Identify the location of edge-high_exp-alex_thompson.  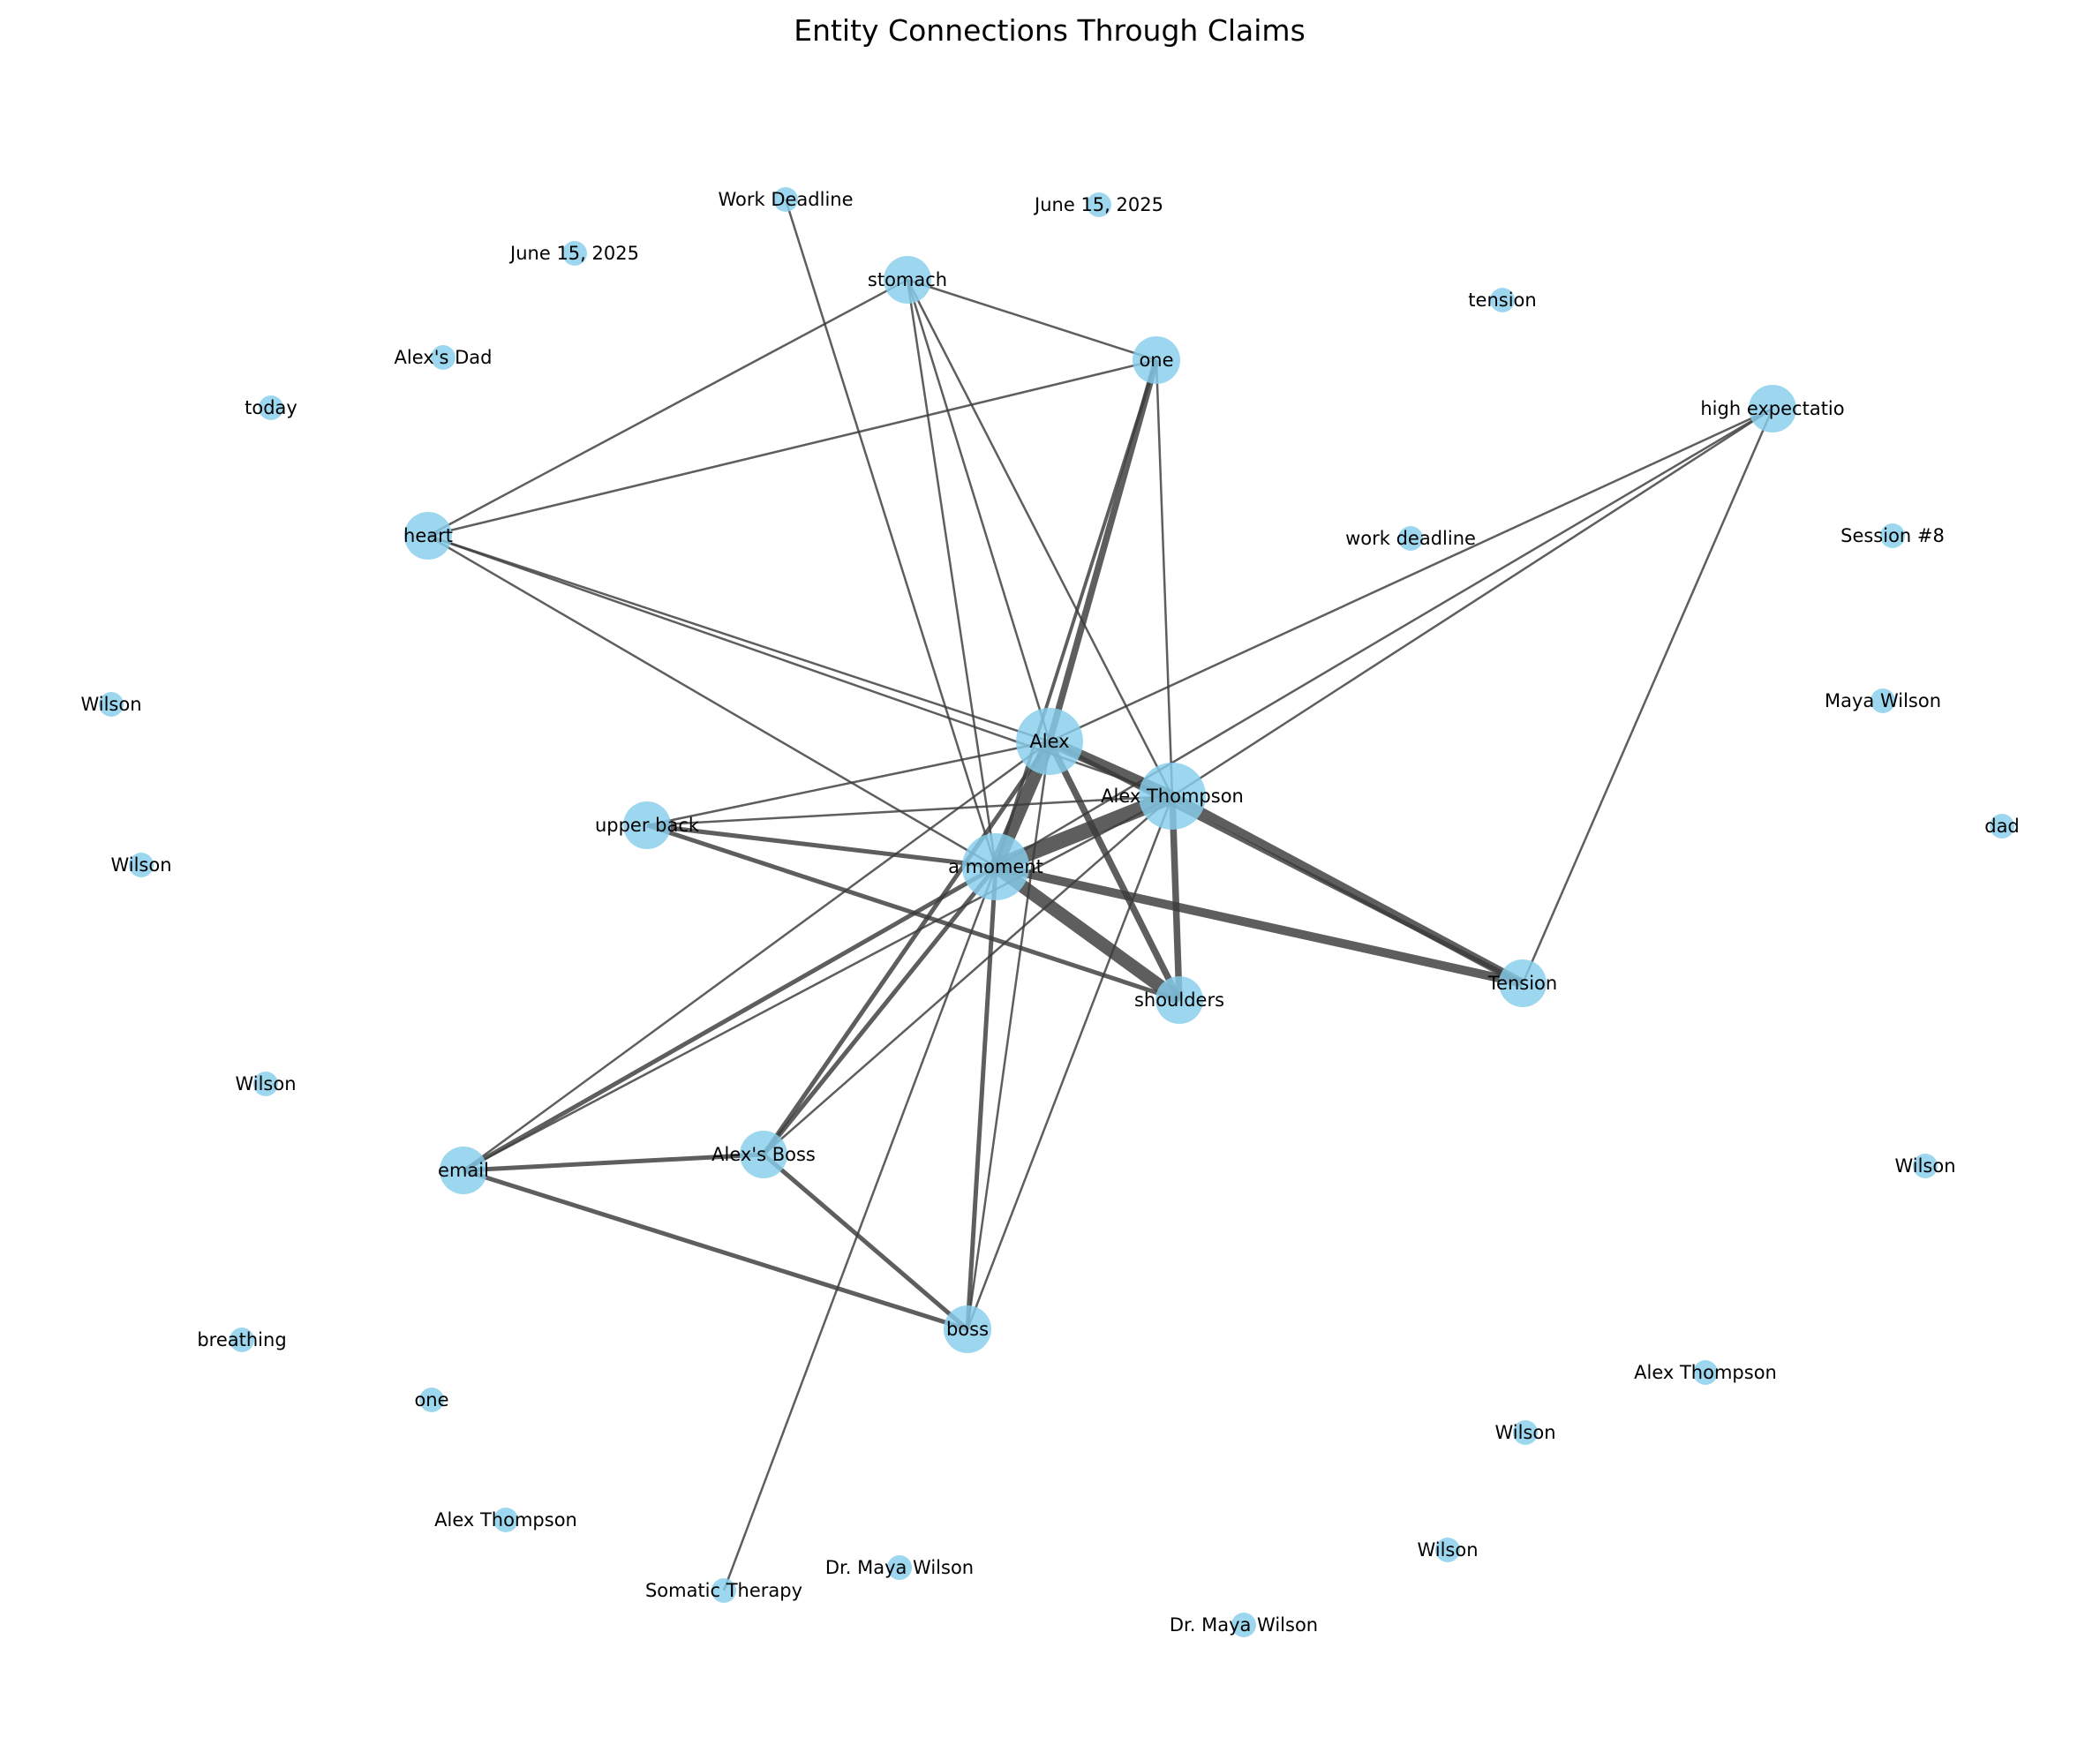
(1472, 602).